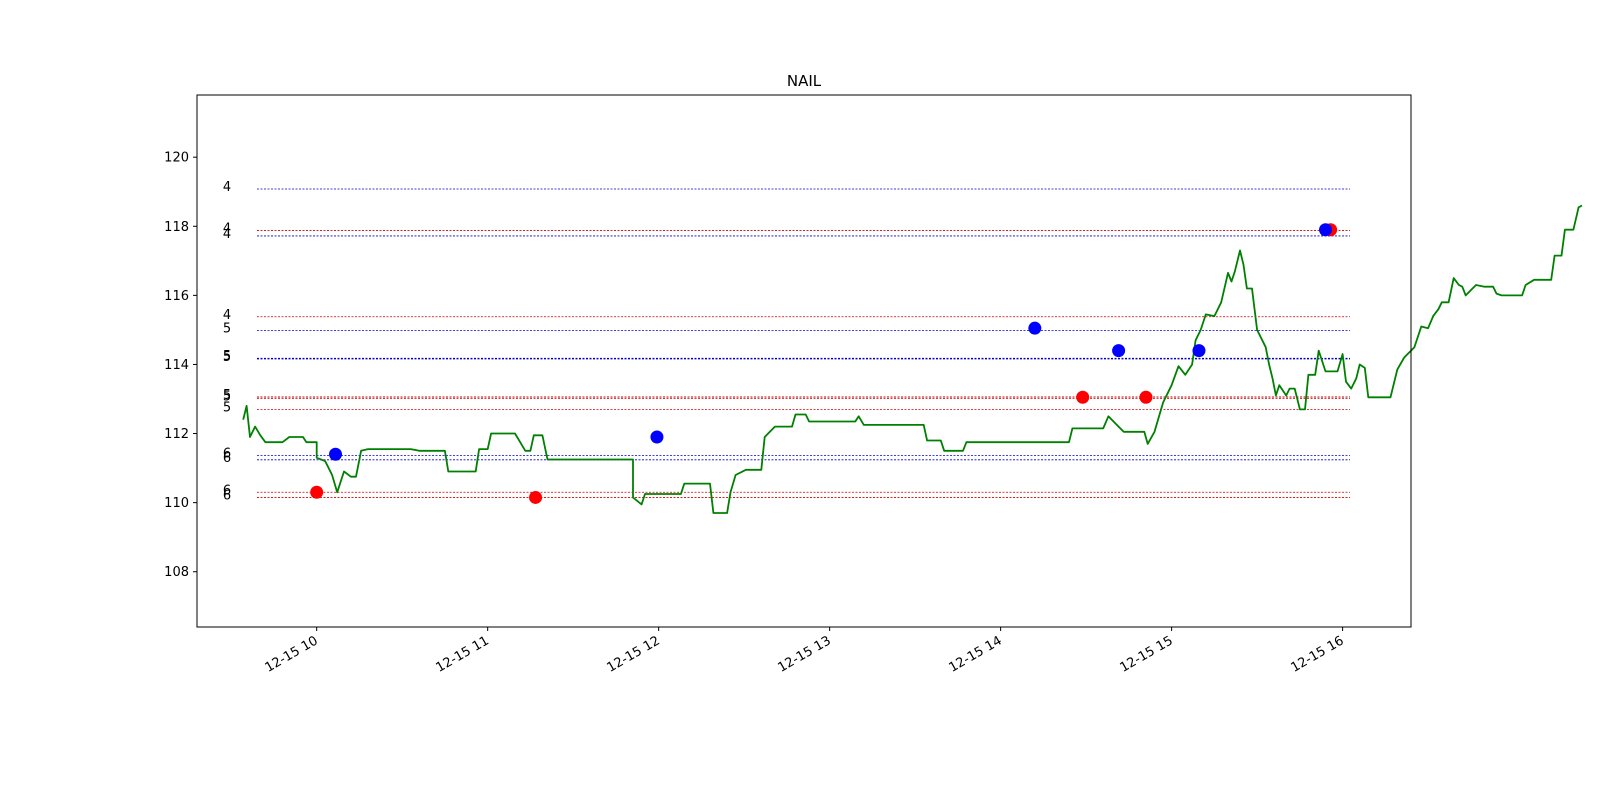 This screenshot has height=800, width=1600. What do you see at coordinates (176, 365) in the screenshot?
I see `y-tick-label: 114` at bounding box center [176, 365].